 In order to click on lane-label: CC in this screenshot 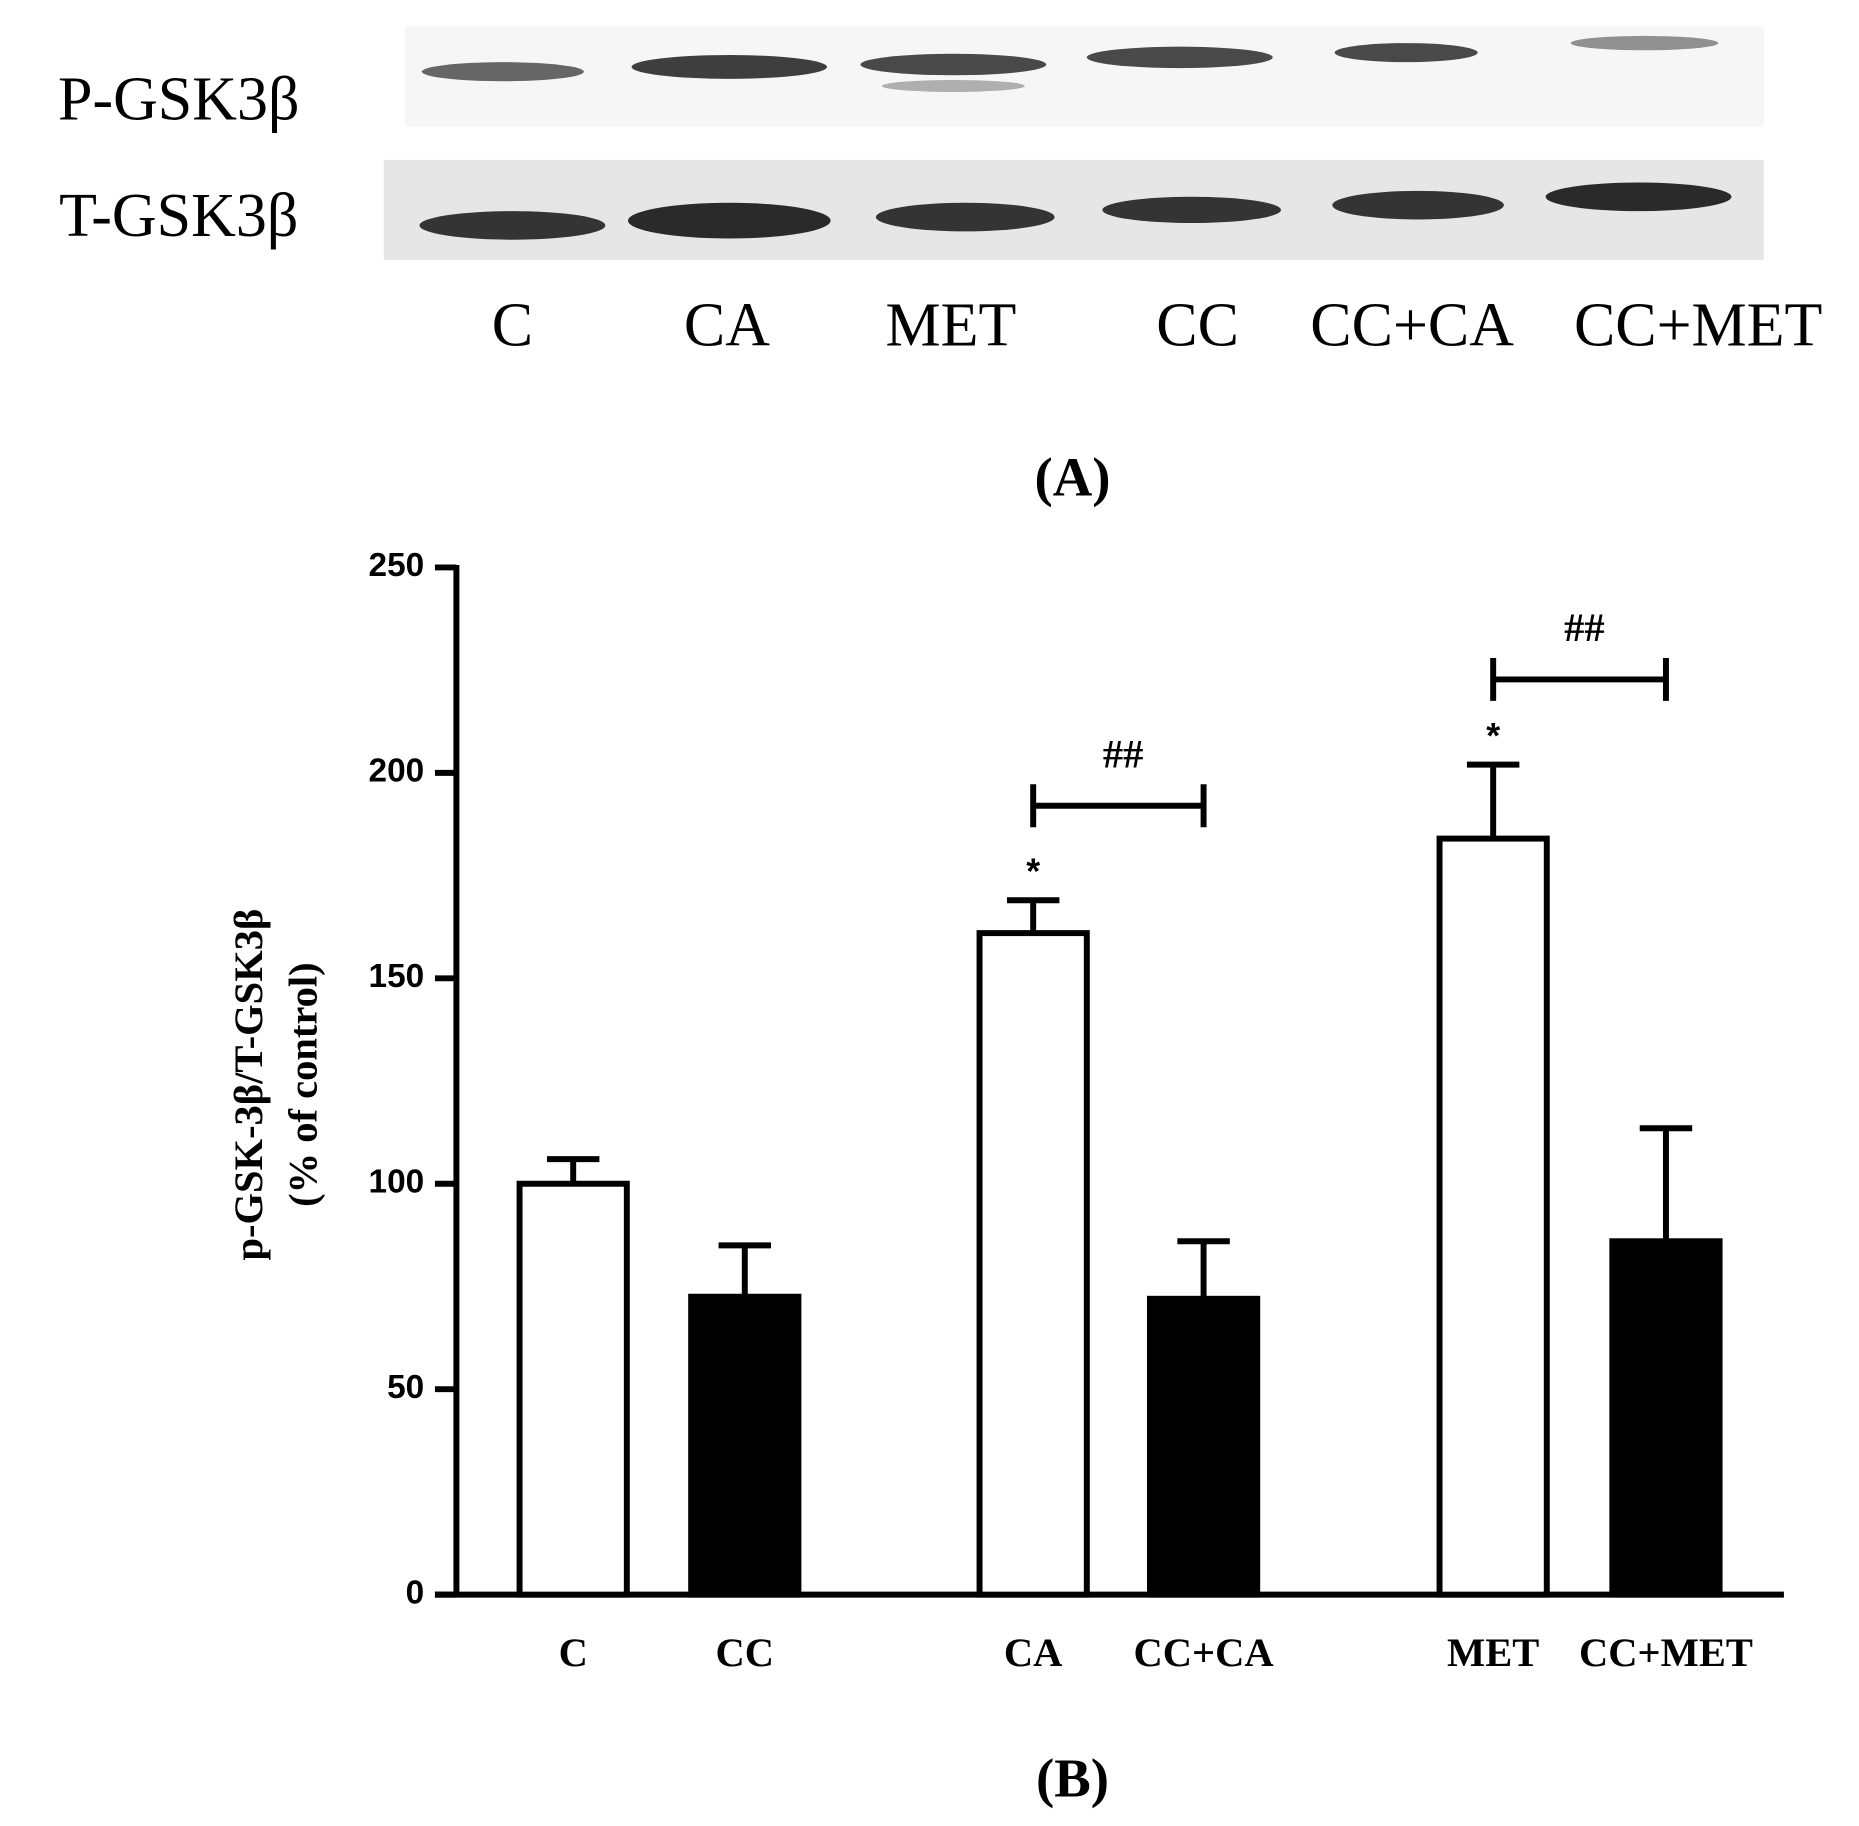, I will do `click(1197, 326)`.